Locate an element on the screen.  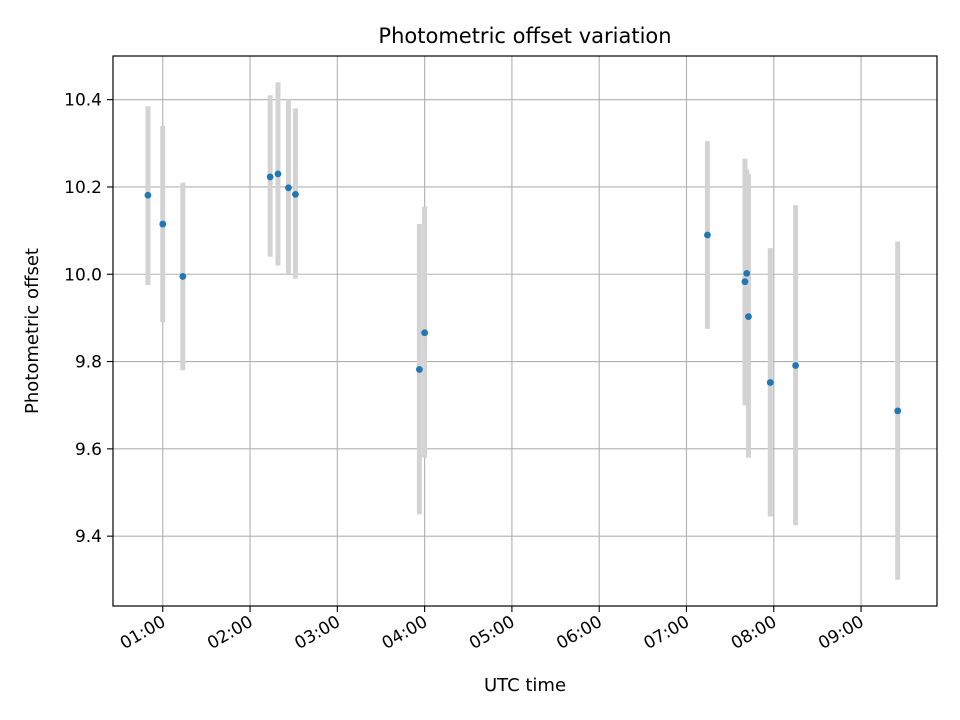
y-tick-label: 10.0 is located at coordinates (83, 275).